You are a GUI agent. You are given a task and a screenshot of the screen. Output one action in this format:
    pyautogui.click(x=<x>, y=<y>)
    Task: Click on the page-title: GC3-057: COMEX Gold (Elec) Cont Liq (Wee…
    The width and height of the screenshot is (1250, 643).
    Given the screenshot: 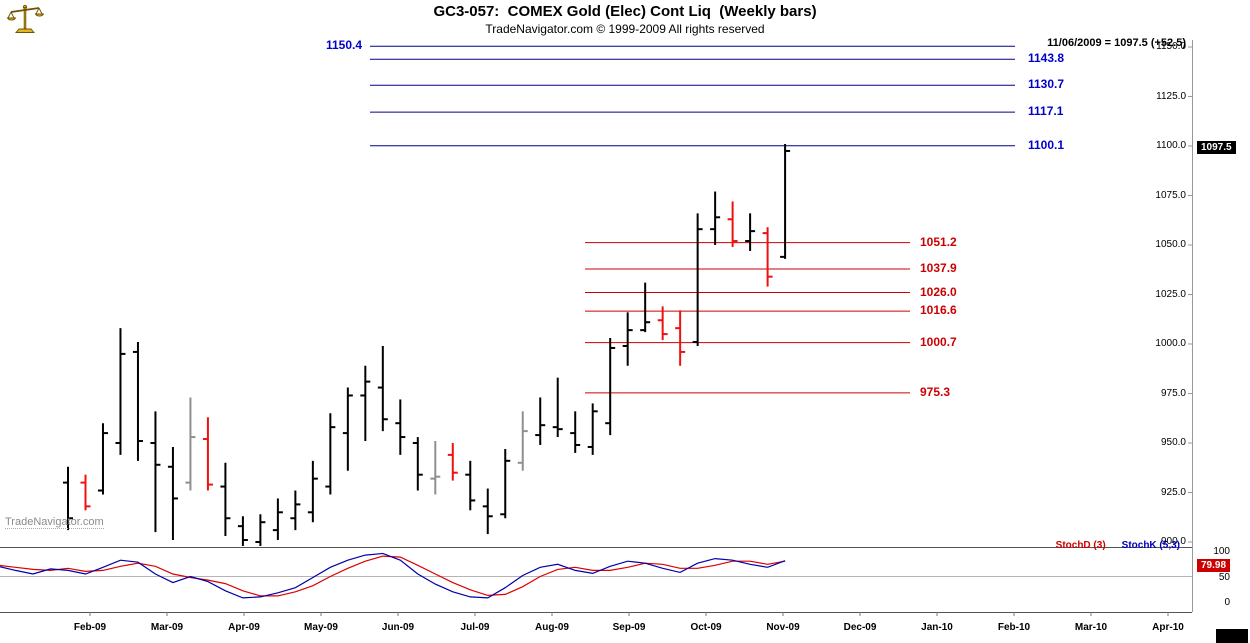 What is the action you would take?
    pyautogui.click(x=625, y=11)
    